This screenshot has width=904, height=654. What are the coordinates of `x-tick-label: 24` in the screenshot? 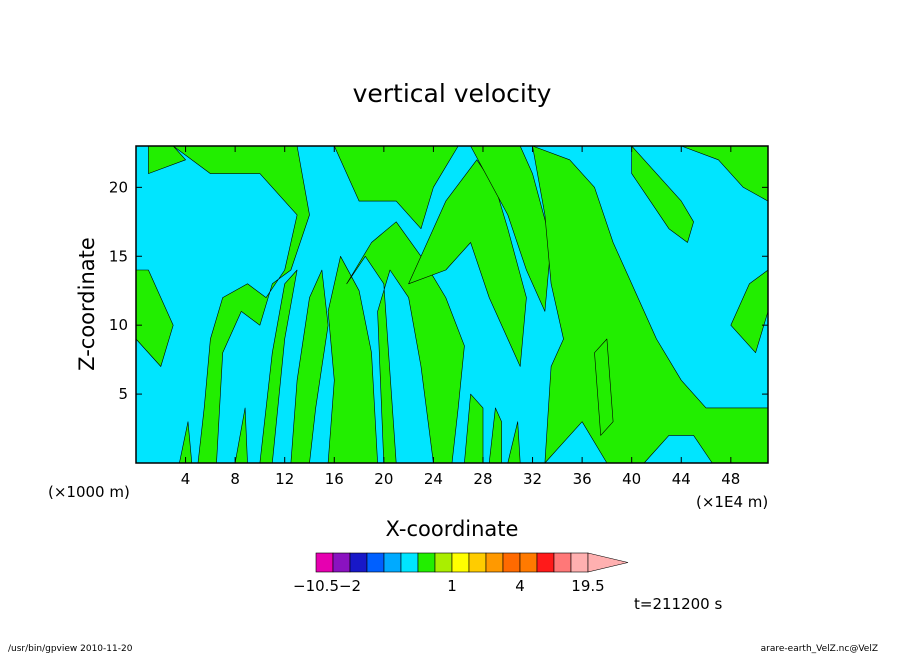 It's located at (433, 479).